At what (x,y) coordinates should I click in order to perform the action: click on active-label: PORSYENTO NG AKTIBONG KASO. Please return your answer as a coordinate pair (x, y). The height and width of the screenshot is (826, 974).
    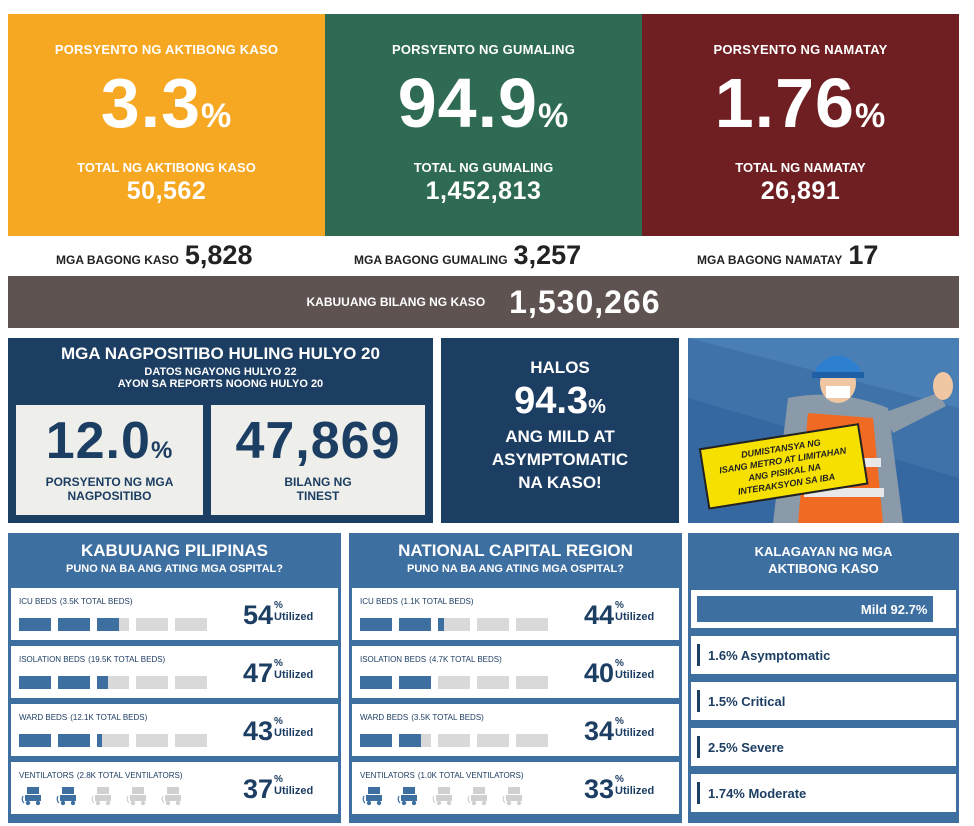
    Looking at the image, I should click on (166, 49).